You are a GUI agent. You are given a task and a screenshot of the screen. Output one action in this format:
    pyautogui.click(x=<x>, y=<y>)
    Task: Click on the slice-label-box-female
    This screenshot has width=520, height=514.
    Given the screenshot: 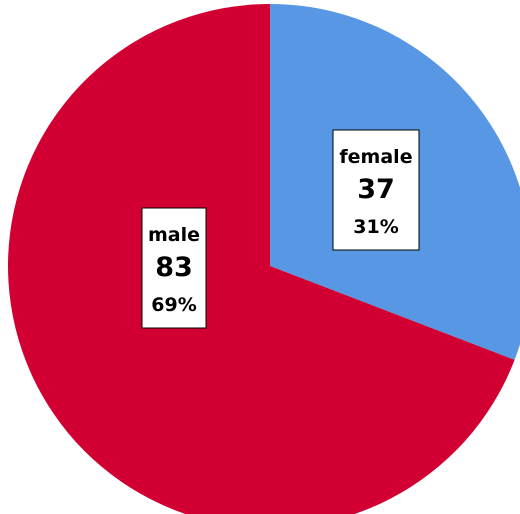 What is the action you would take?
    pyautogui.click(x=376, y=190)
    